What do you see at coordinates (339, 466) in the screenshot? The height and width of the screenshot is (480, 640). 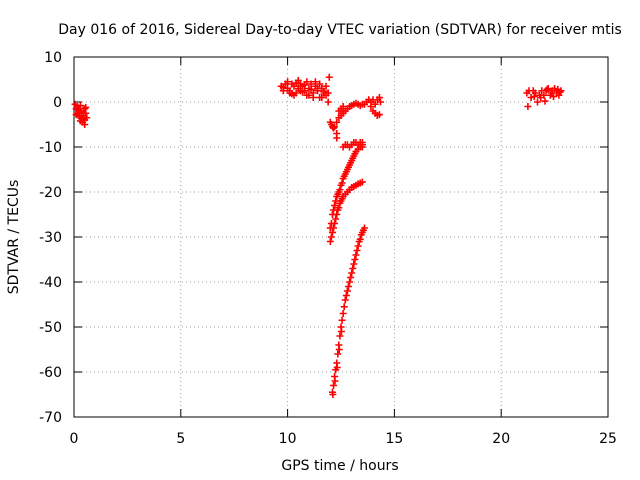 I see `x-axis-label: GPS time / hours` at bounding box center [339, 466].